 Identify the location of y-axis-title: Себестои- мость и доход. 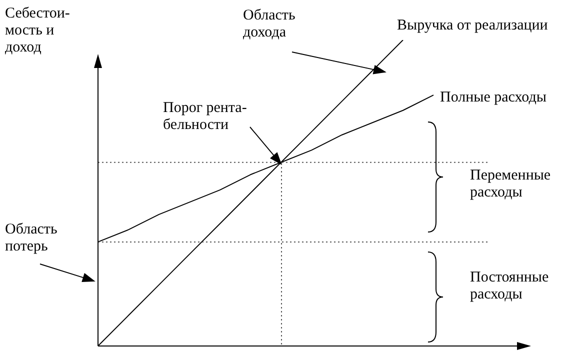
(37, 30).